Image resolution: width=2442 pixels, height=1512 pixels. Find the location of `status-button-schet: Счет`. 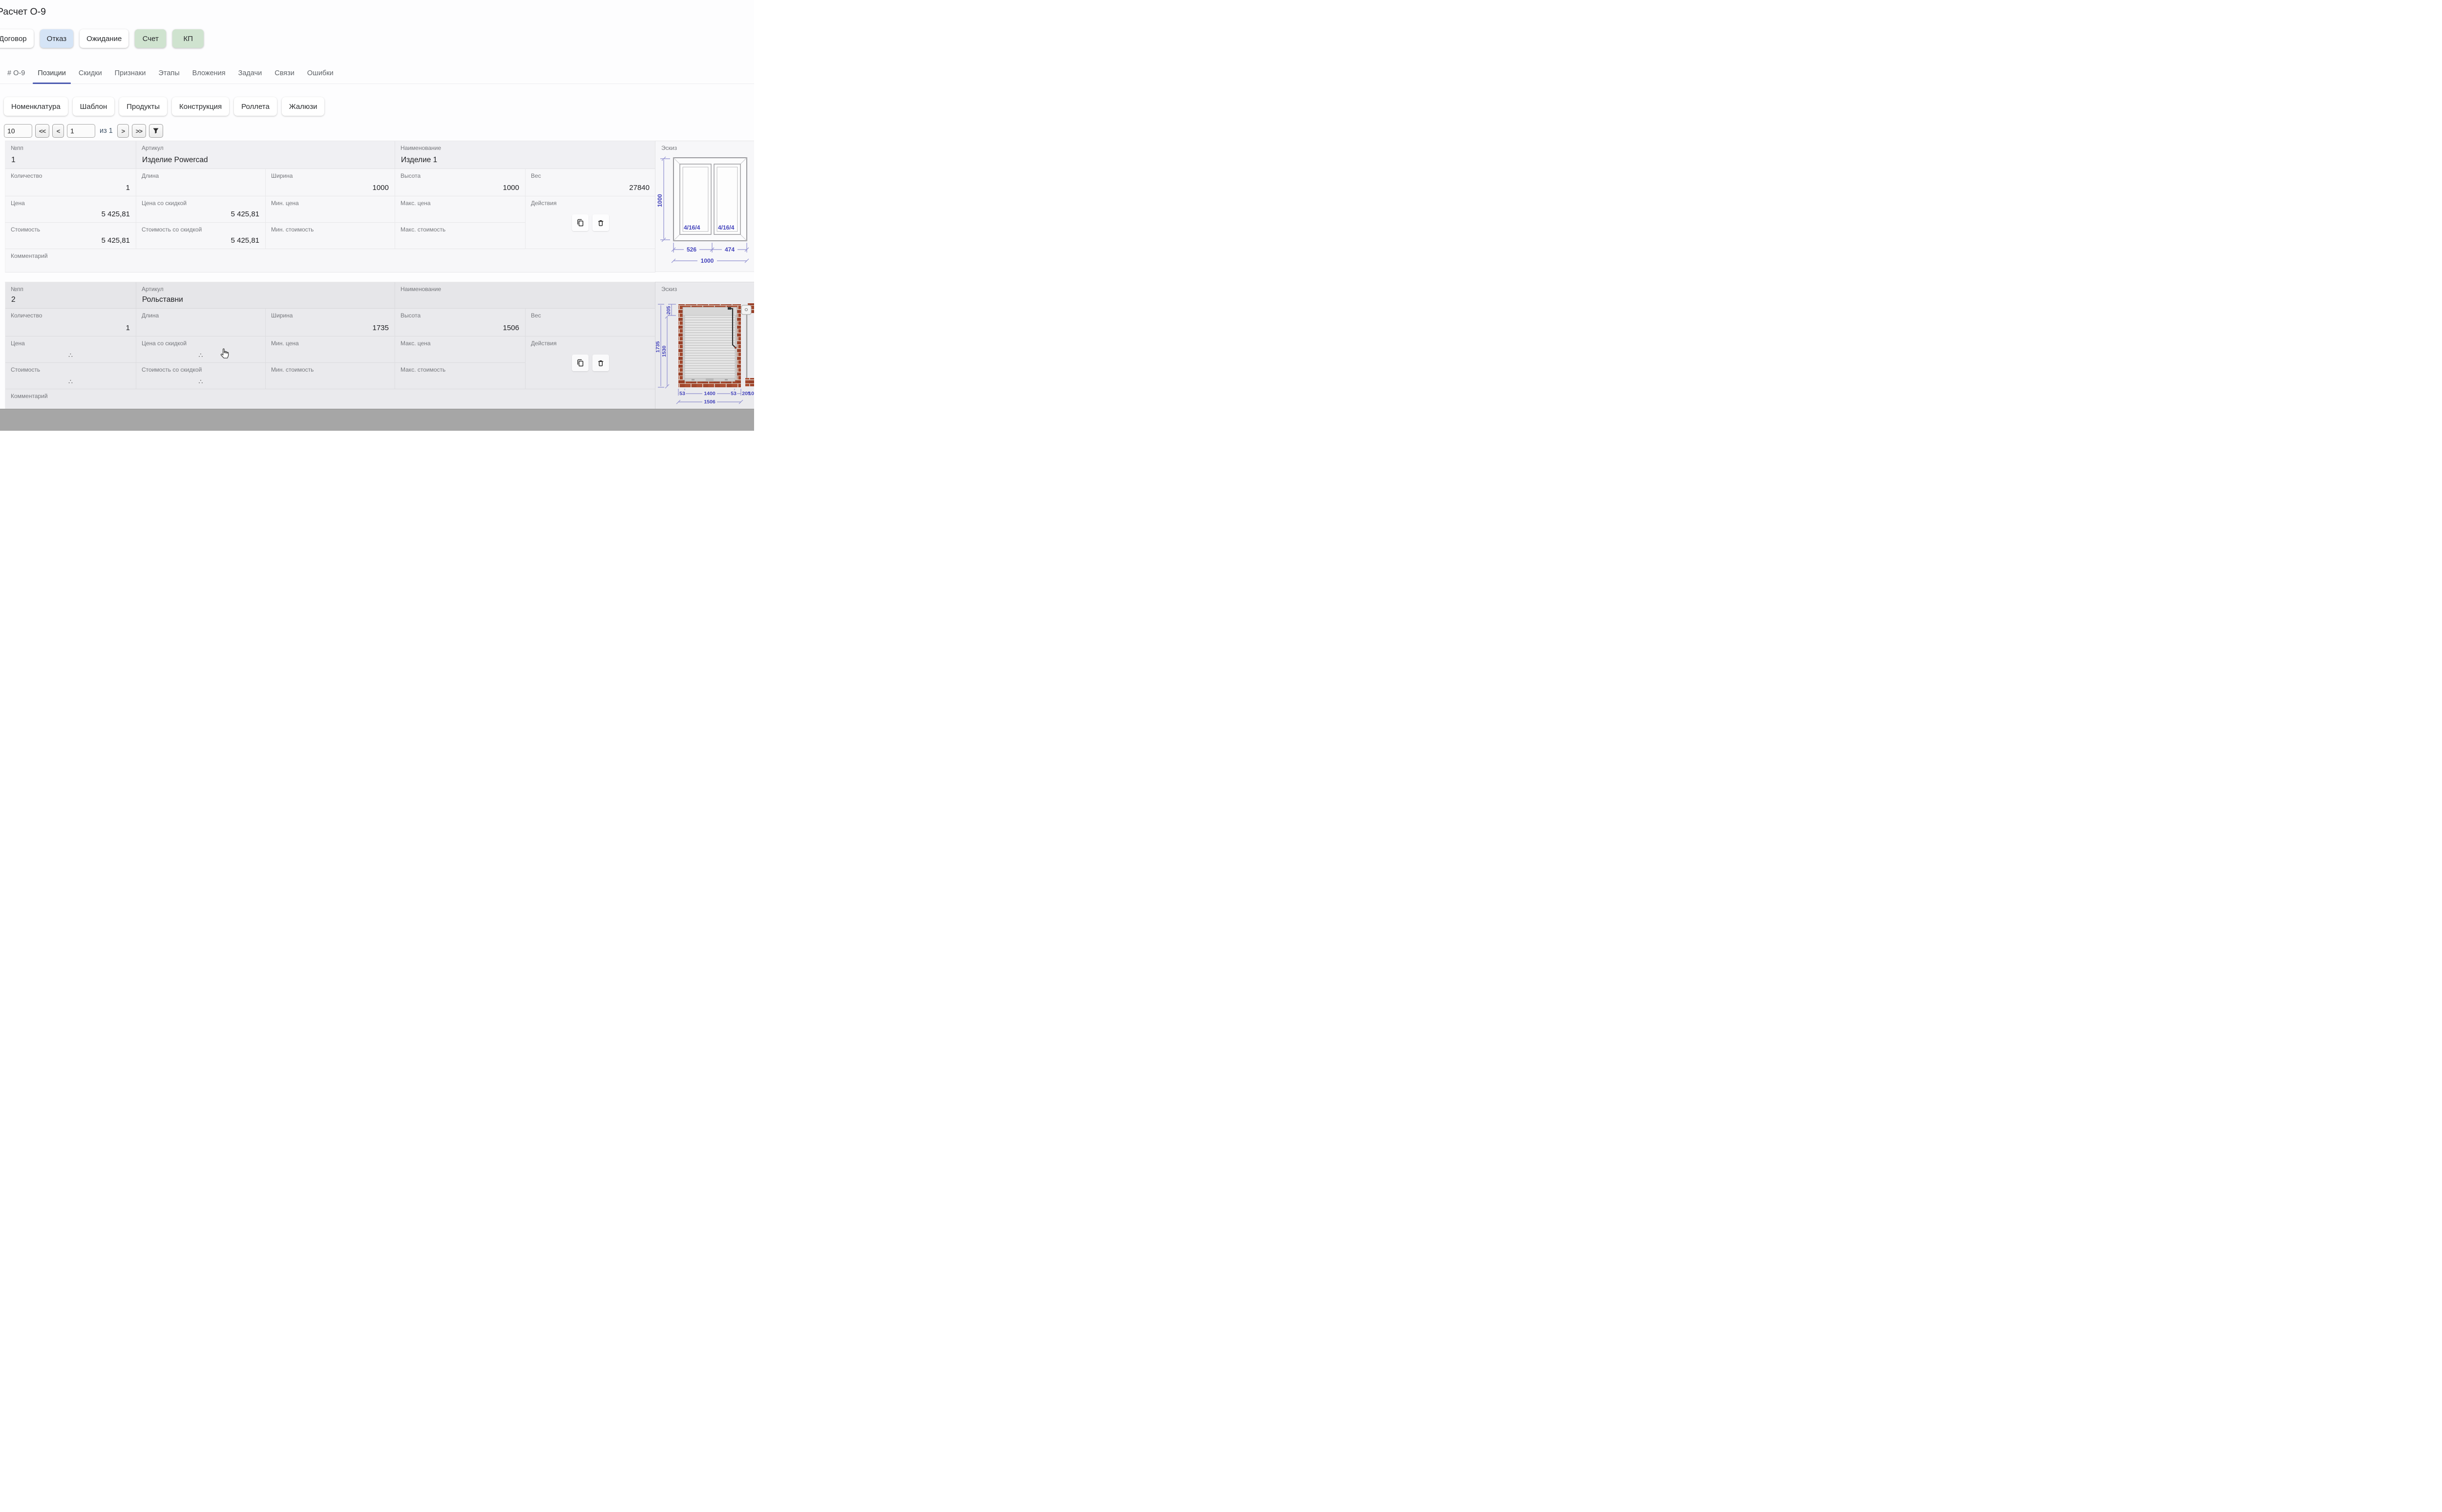

status-button-schet: Счет is located at coordinates (151, 38).